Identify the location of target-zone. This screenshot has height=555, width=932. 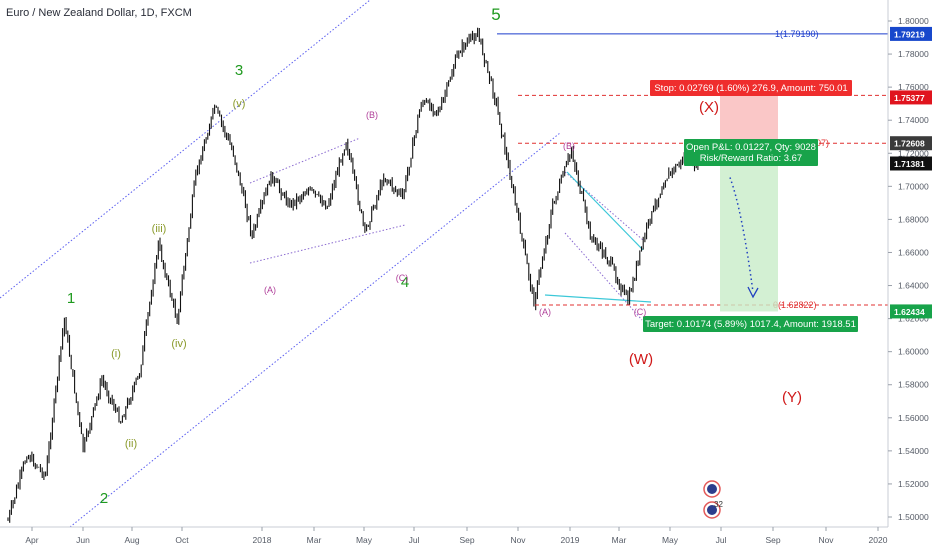
(749, 237).